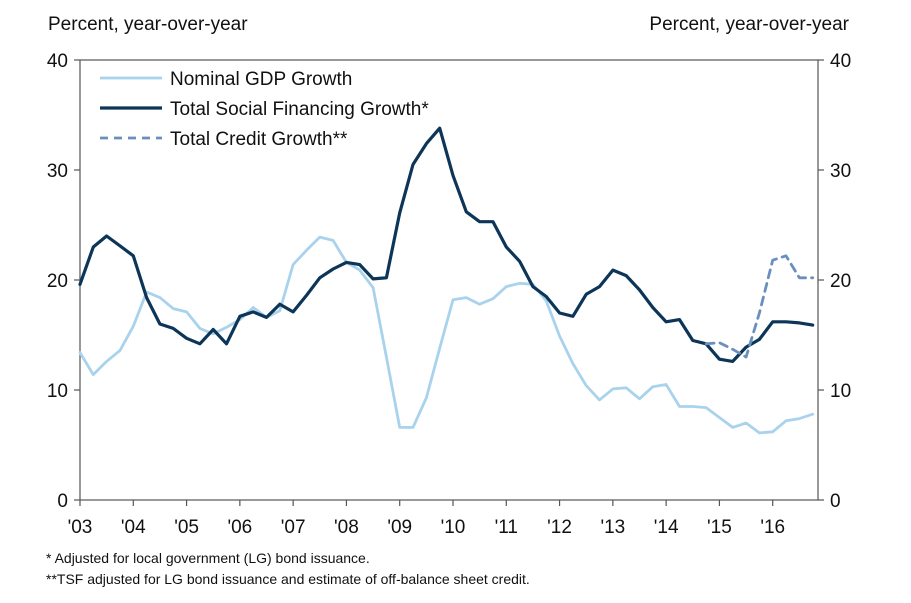 The width and height of the screenshot is (911, 603). What do you see at coordinates (57, 281) in the screenshot?
I see `y-left-tick-label: 20` at bounding box center [57, 281].